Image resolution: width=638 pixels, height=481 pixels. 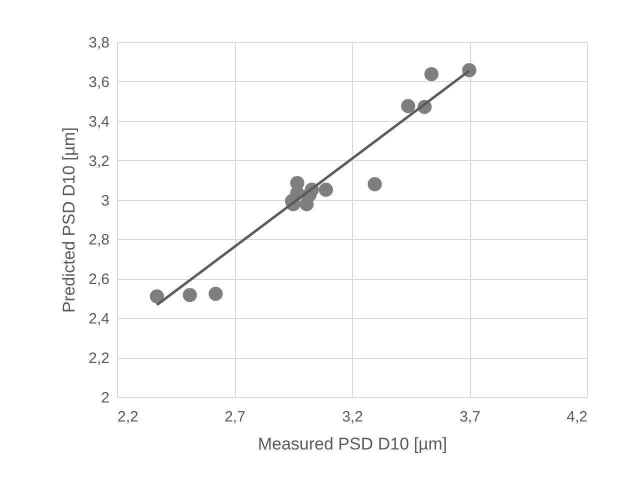 I want to click on y-tick-label: 3,4, so click(x=99, y=121).